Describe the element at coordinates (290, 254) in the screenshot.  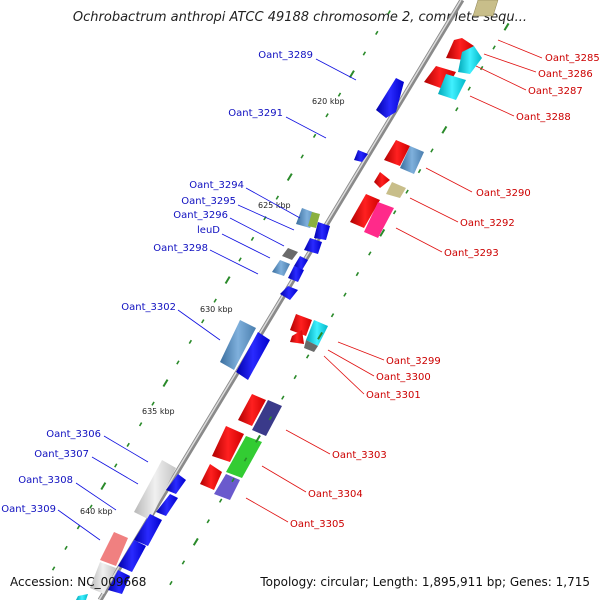
I see `gene-leud` at that location.